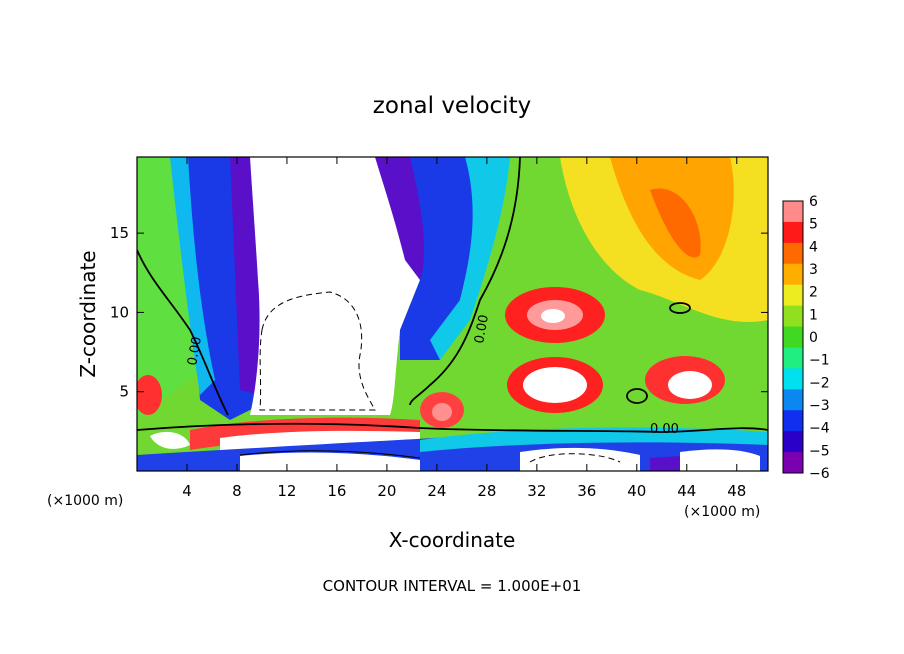  Describe the element at coordinates (586, 491) in the screenshot. I see `x-tick-label: 36` at that location.